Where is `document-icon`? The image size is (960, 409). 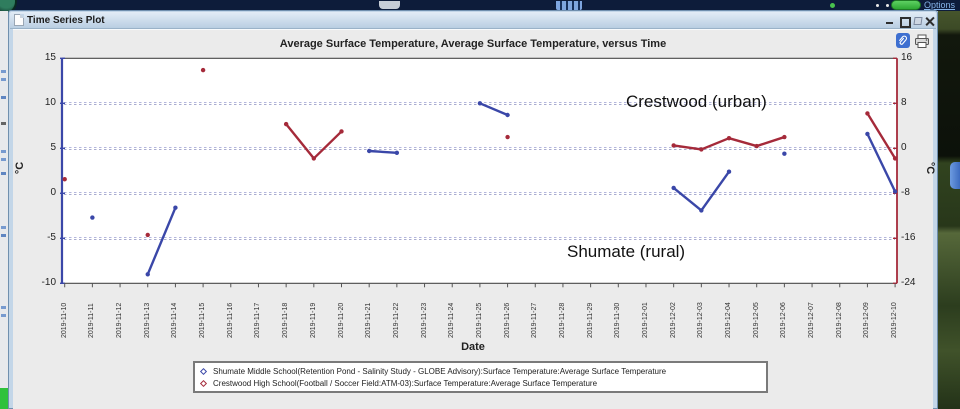 document-icon is located at coordinates (19, 20).